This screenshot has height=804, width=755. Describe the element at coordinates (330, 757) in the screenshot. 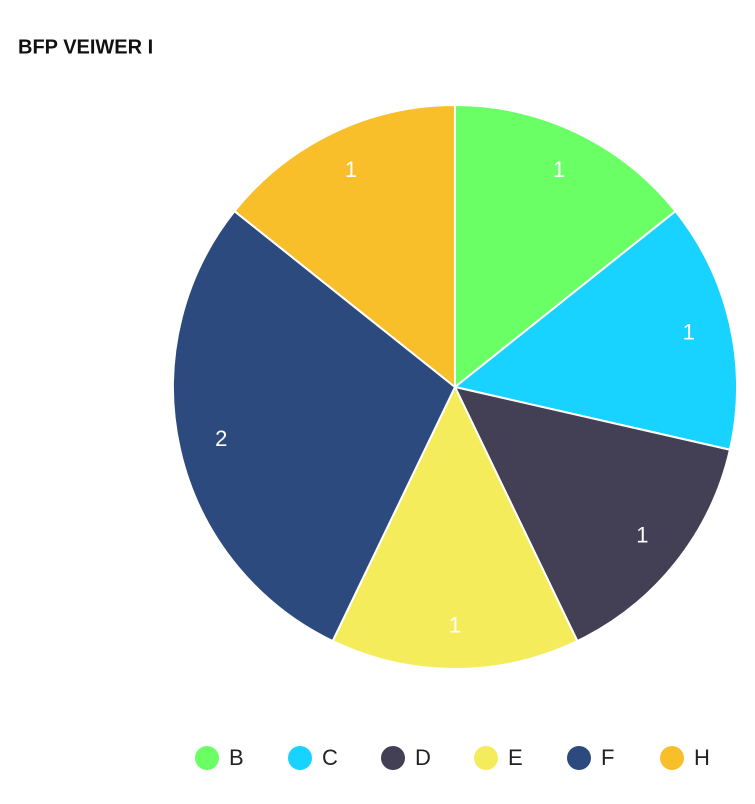

I see `legend-label: C` at that location.